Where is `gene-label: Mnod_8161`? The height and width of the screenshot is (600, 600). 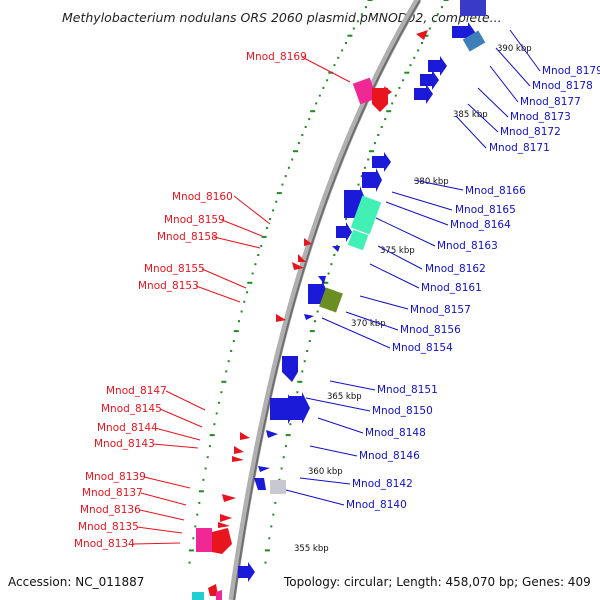
gene-label: Mnod_8161 is located at coordinates (451, 288).